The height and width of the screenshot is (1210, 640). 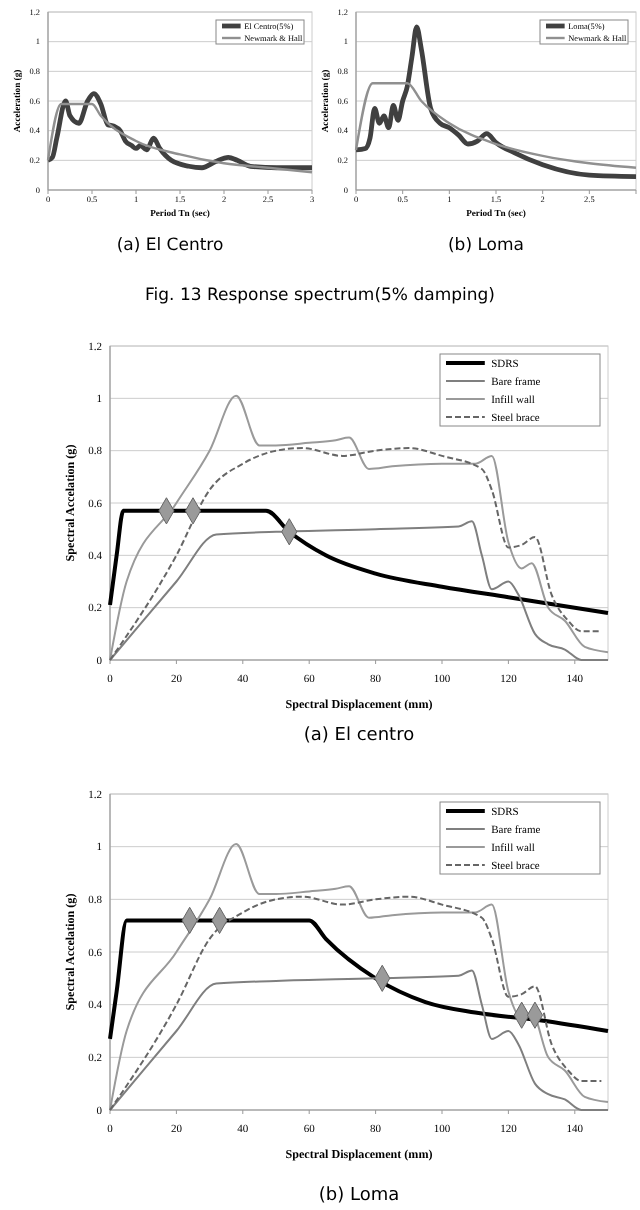 I want to click on caption: Fig. 13 Response spectrum(5% damping), so click(x=320, y=296).